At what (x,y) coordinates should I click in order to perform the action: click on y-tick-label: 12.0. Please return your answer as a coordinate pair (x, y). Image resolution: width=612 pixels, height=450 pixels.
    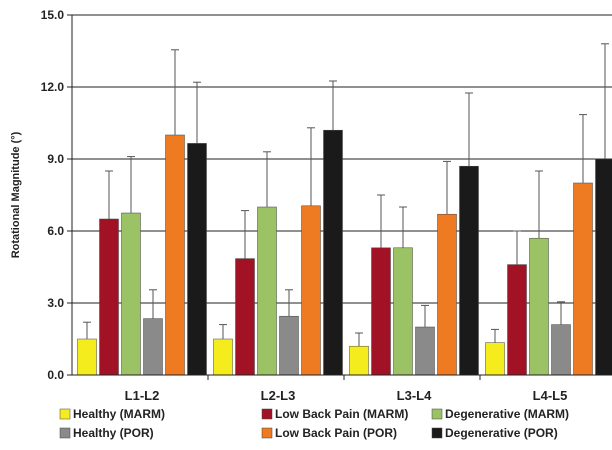
    Looking at the image, I should click on (53, 87).